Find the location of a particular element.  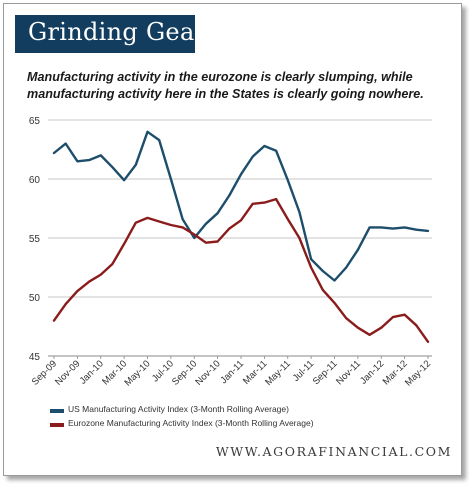

x-tick-label: Nov-09 is located at coordinates (67, 372).